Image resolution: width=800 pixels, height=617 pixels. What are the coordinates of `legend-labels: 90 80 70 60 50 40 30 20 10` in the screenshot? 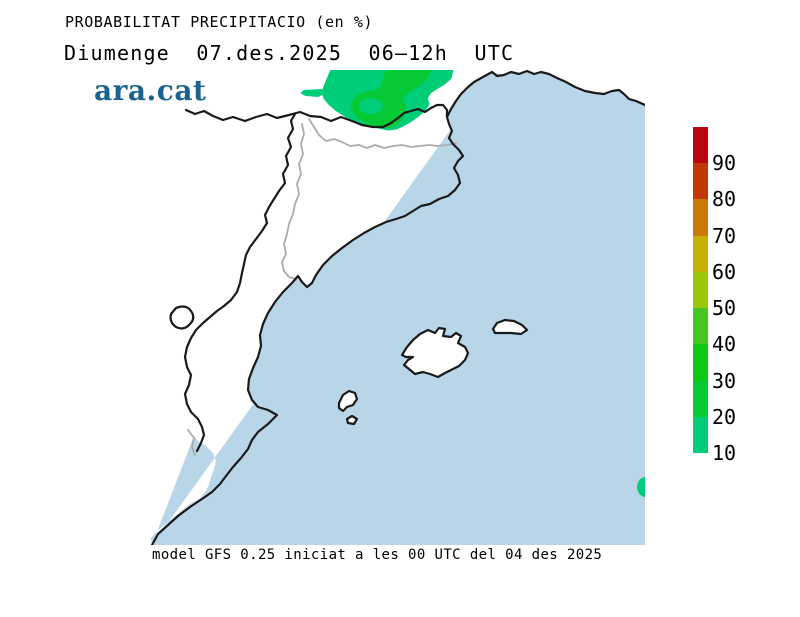 It's located at (735, 297).